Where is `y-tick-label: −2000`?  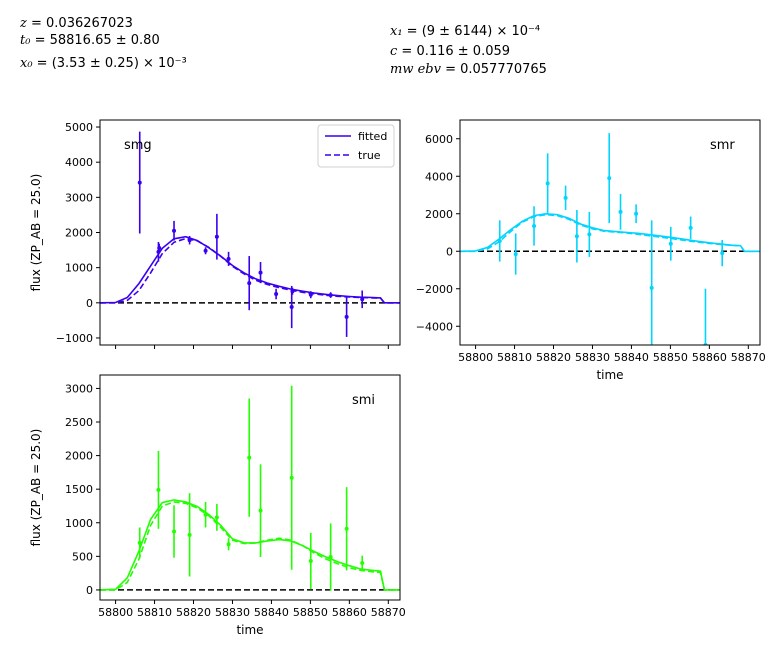 y-tick-label: −2000 is located at coordinates (434, 289).